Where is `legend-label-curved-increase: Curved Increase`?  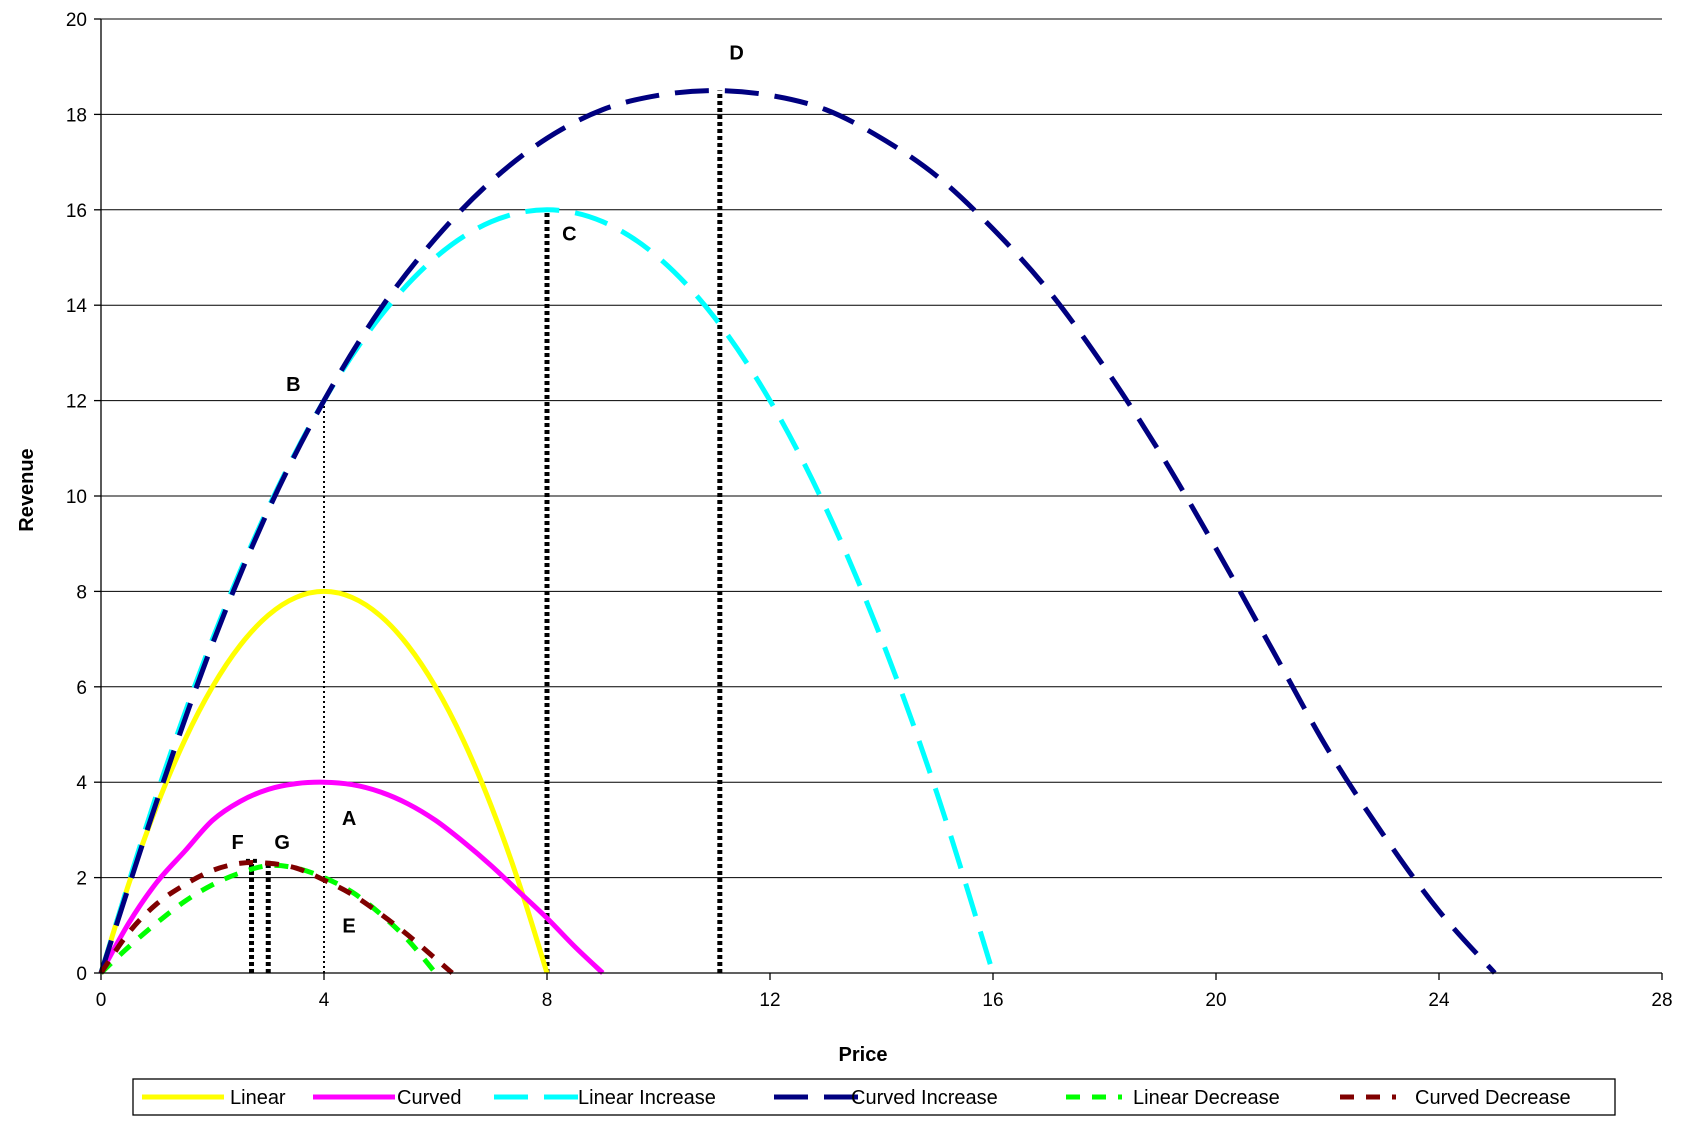 legend-label-curved-increase: Curved Increase is located at coordinates (924, 1098).